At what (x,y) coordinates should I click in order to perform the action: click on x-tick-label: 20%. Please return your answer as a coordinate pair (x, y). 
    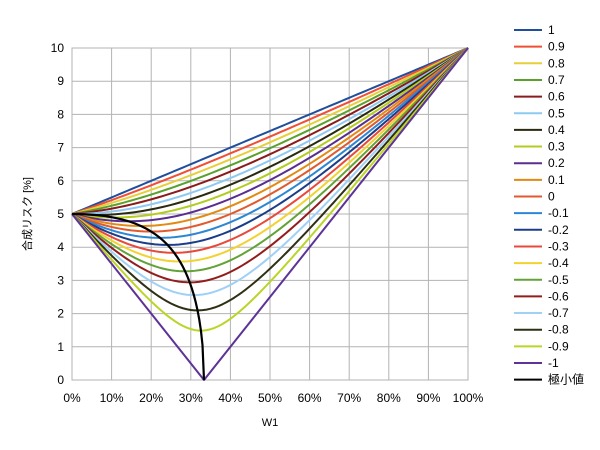
    Looking at the image, I should click on (151, 398).